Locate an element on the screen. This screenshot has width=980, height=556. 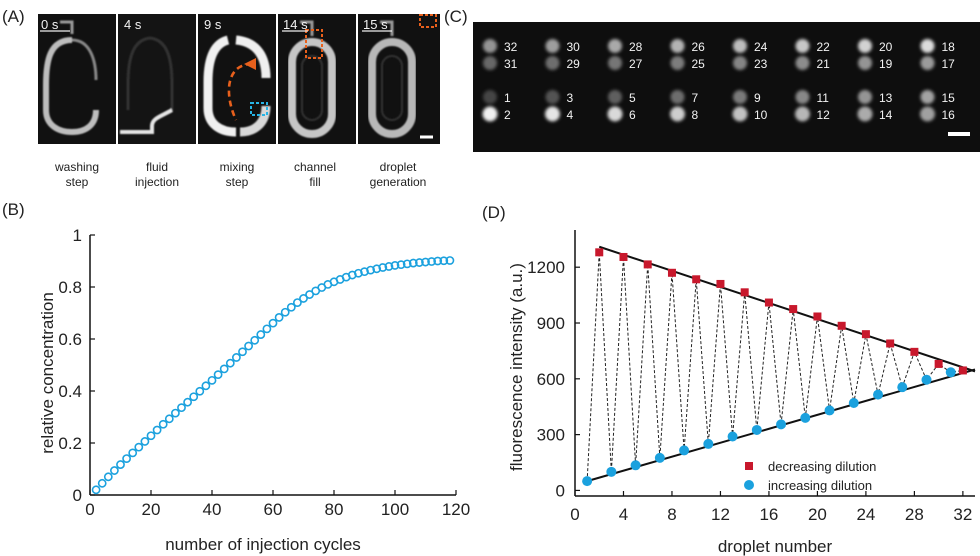
droplet-number: 7 is located at coordinates (695, 98).